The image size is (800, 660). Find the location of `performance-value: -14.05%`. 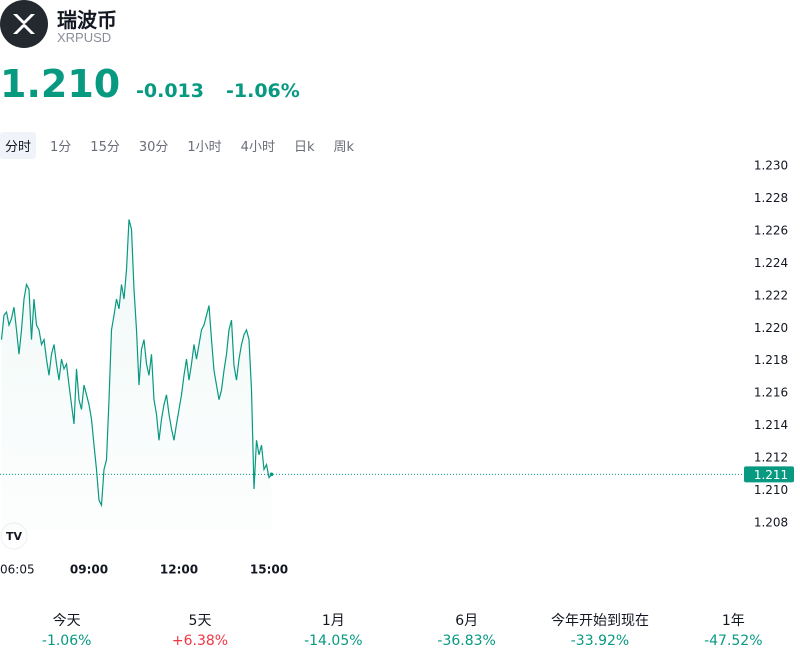

performance-value: -14.05% is located at coordinates (333, 641).